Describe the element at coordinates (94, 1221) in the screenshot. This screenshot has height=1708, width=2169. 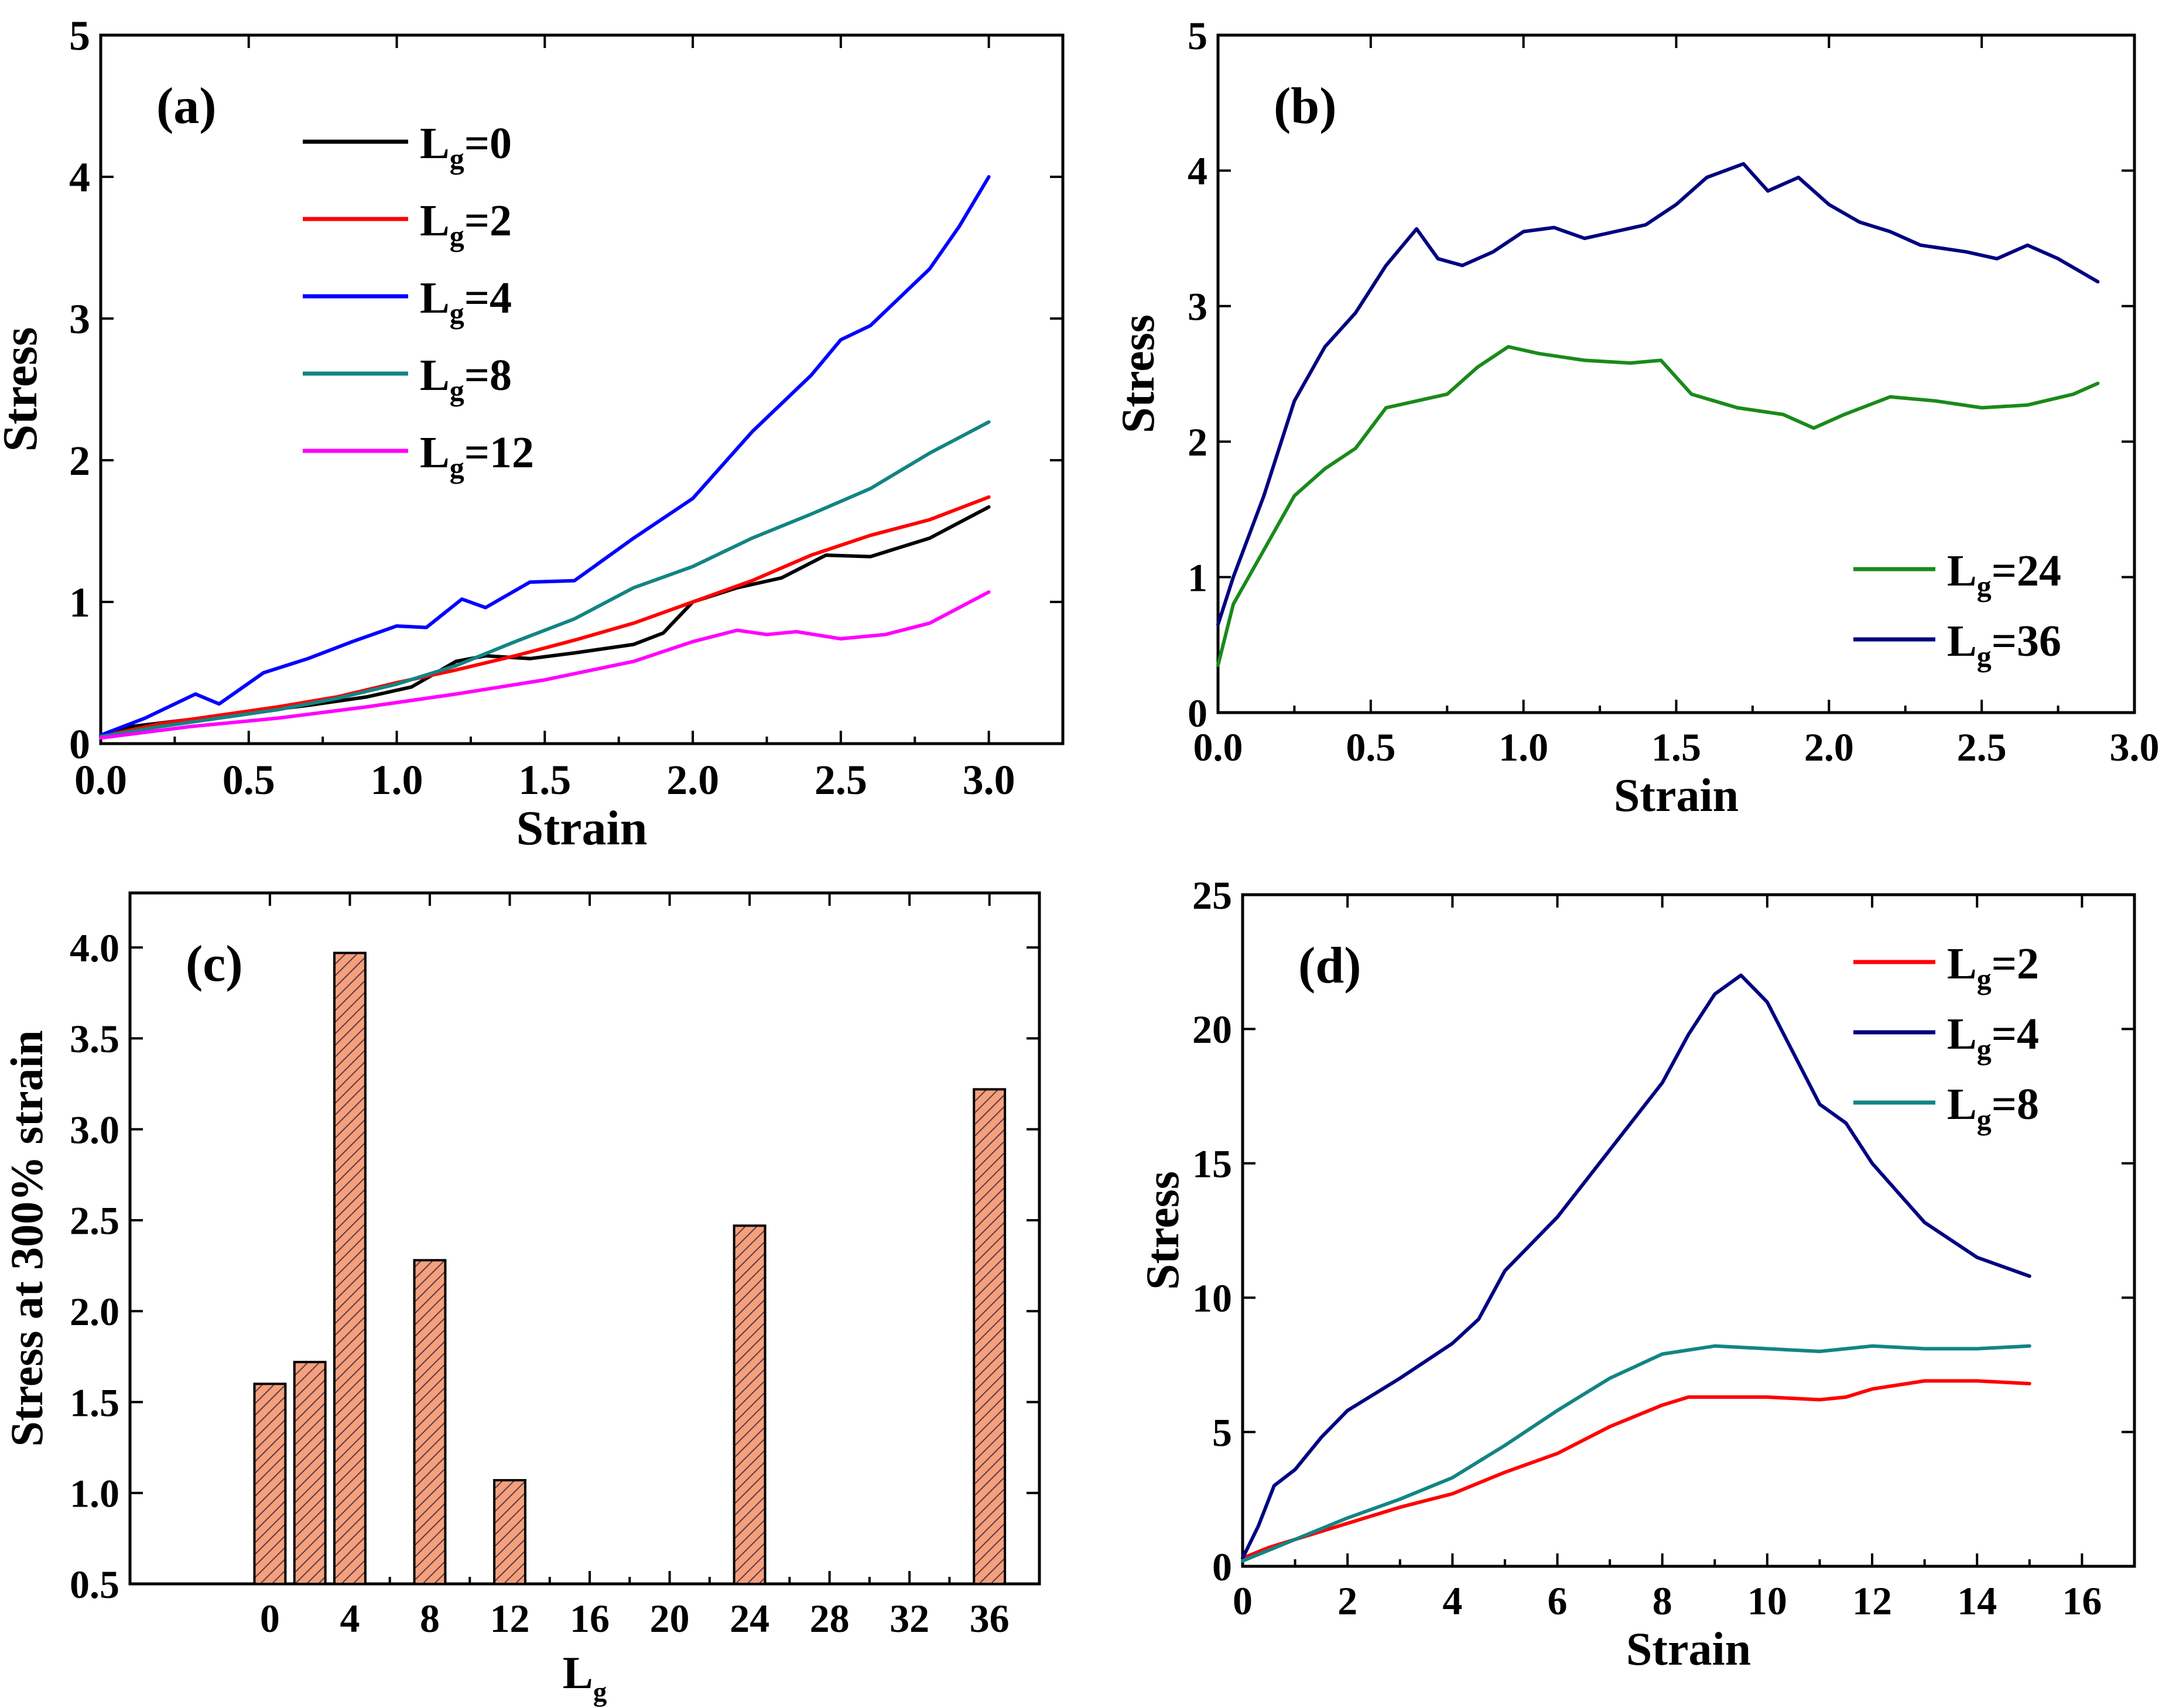
I see `y-tick-label: 2.5` at that location.